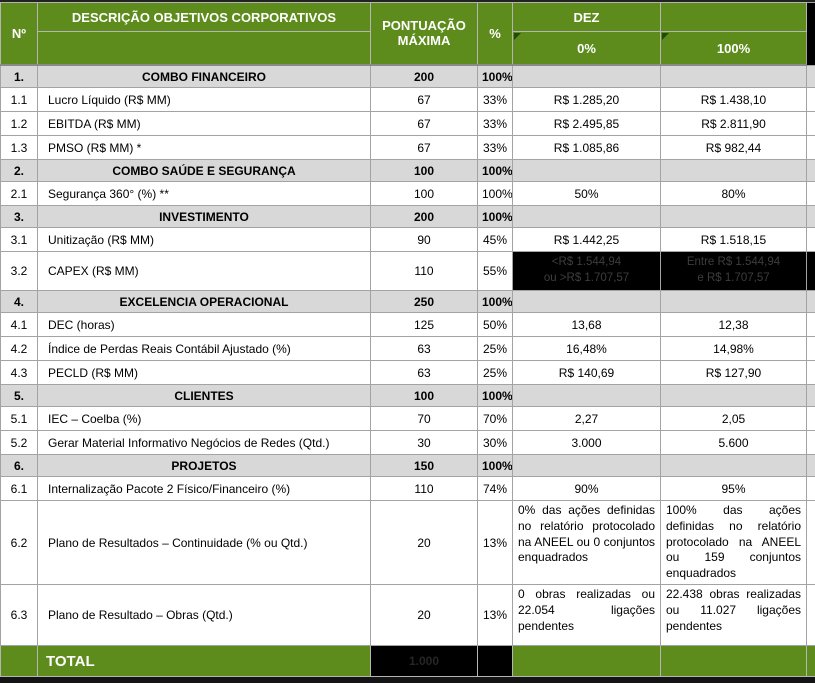 This screenshot has width=815, height=683. What do you see at coordinates (204, 100) in the screenshot?
I see `cell-desc: Lucro Líquido (R$ MM)` at bounding box center [204, 100].